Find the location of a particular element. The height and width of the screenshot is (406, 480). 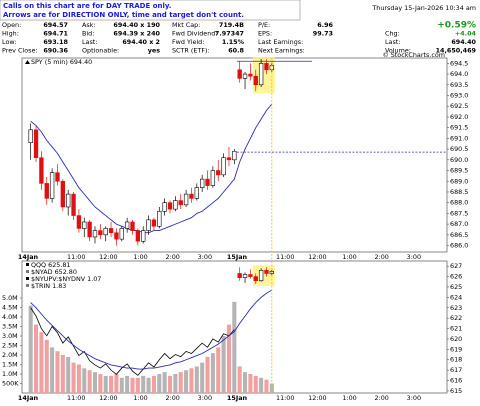

highlight is located at coordinates (263, 275).